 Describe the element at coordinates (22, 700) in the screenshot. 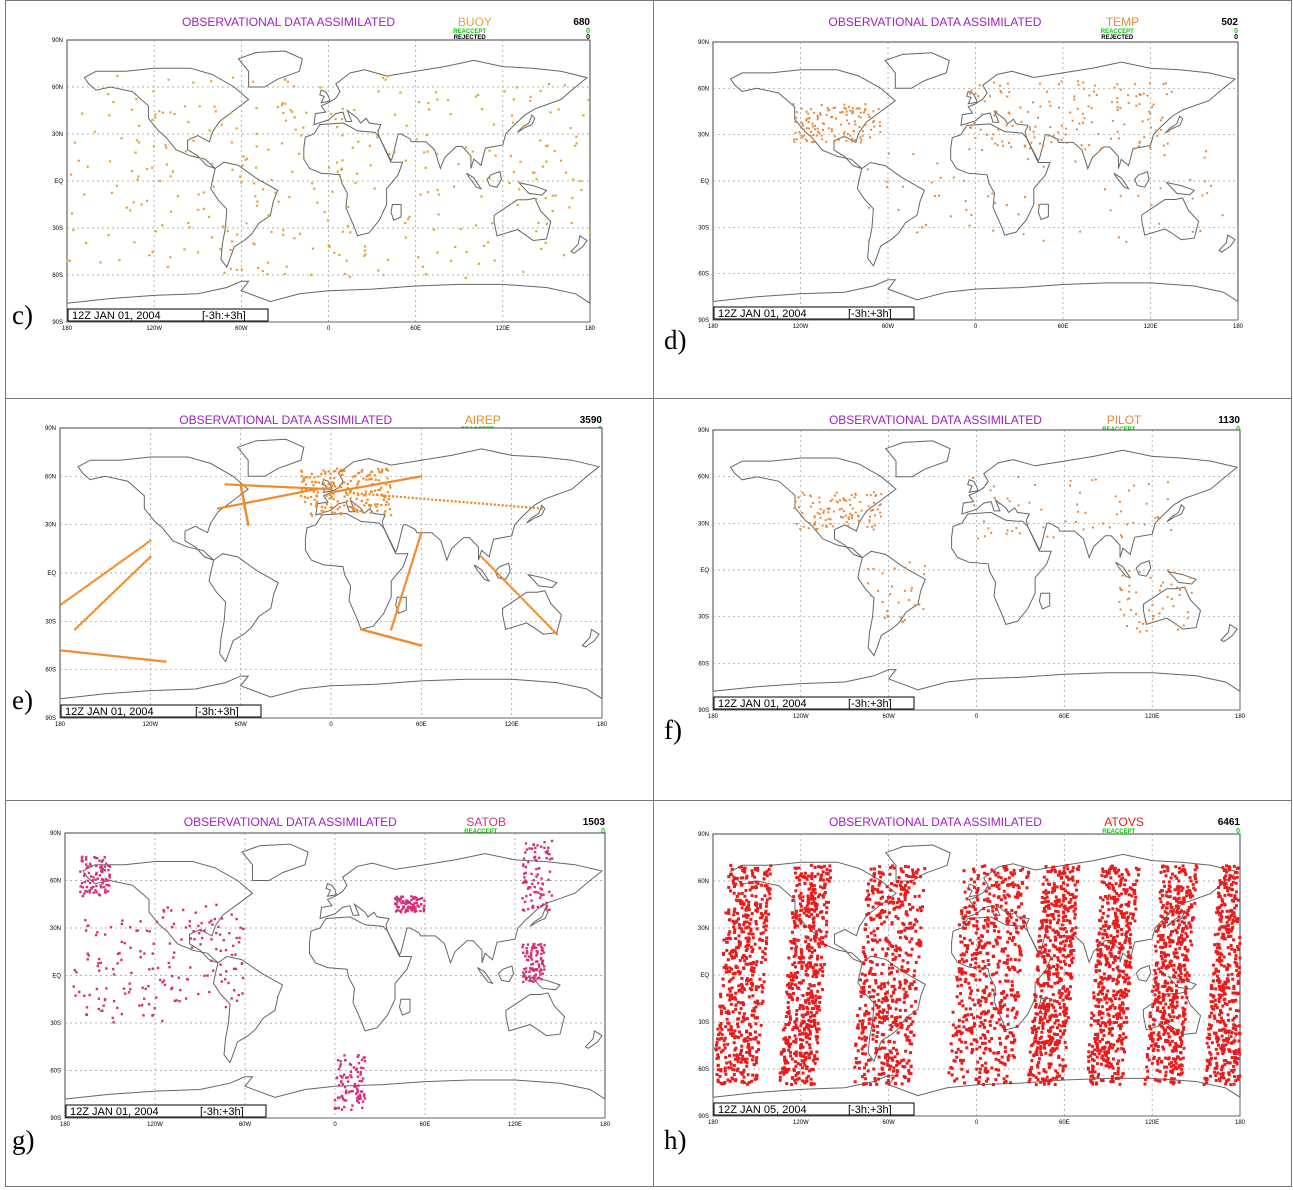

I see `panel-caption: e)` at that location.